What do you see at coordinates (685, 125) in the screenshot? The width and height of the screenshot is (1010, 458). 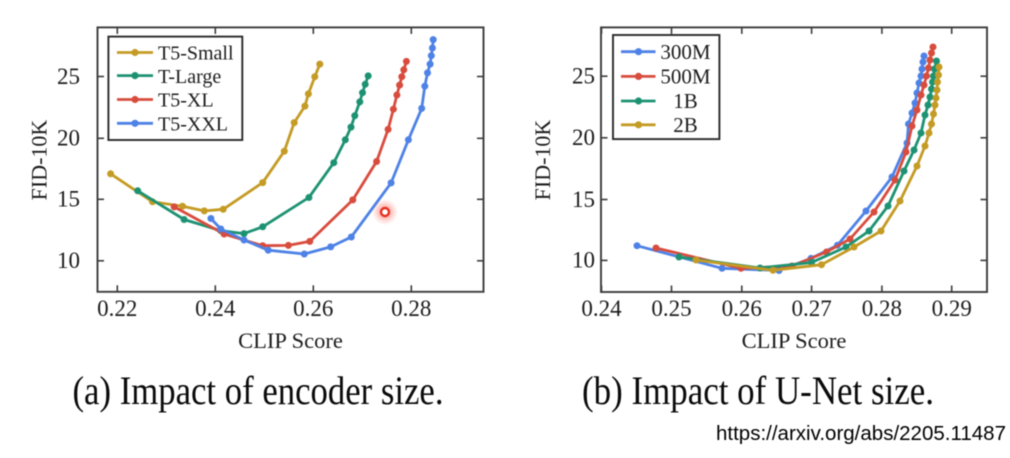 I see `svg-text: 2B` at bounding box center [685, 125].